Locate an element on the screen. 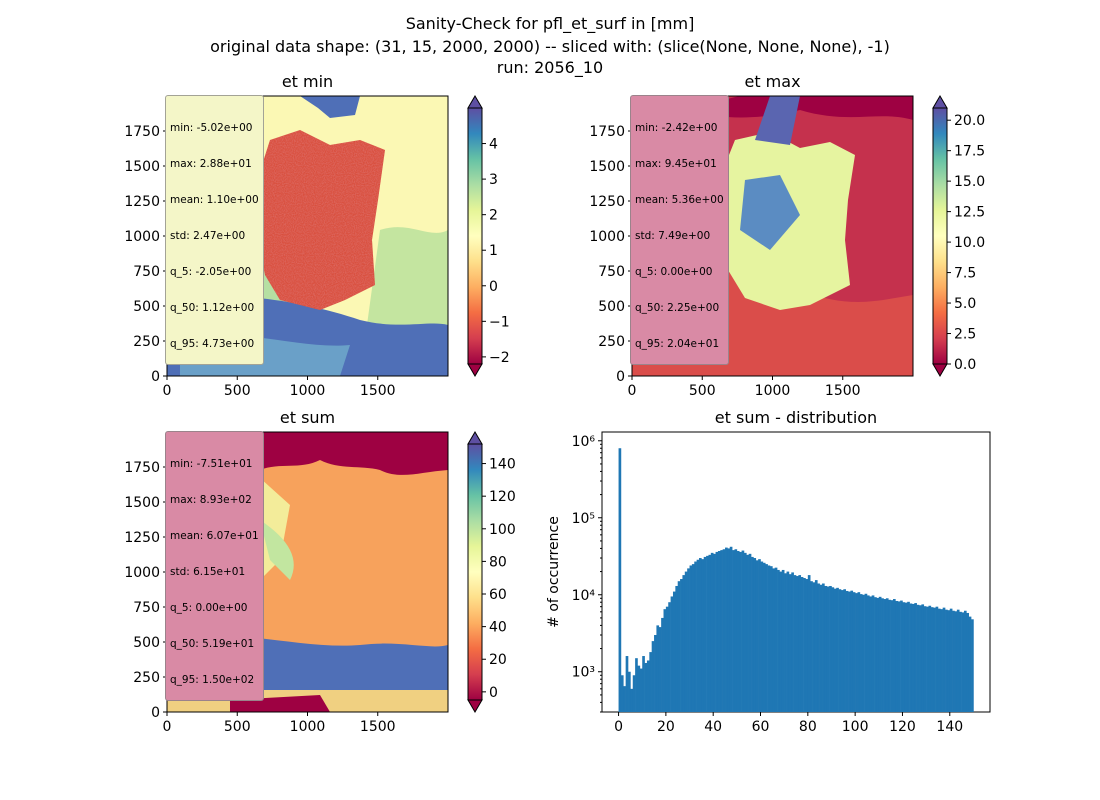  colorbar-tick-label: 80 is located at coordinates (498, 562).